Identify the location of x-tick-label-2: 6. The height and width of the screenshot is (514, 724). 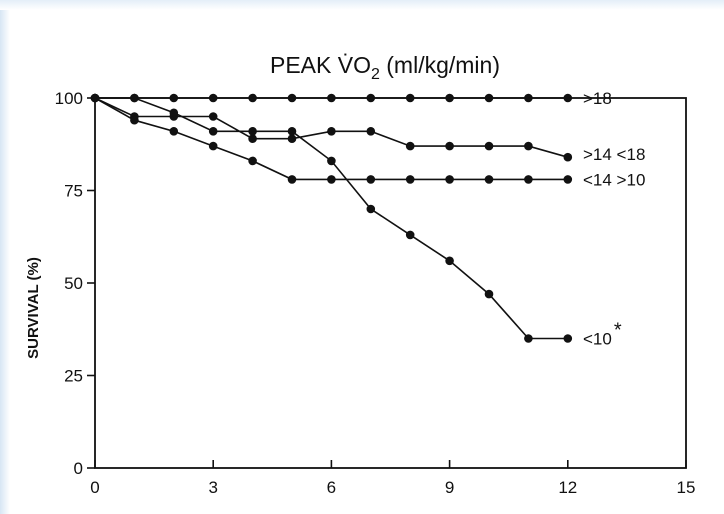
(331, 487).